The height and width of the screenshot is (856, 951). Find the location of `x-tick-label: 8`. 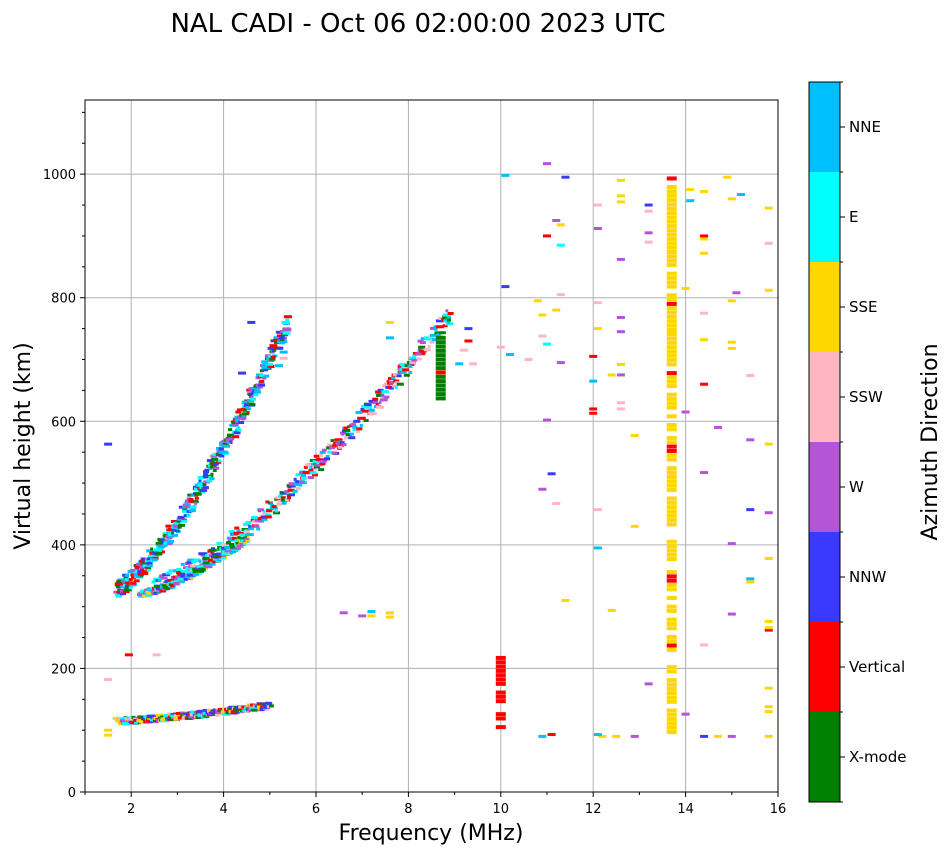

x-tick-label: 8 is located at coordinates (408, 809).